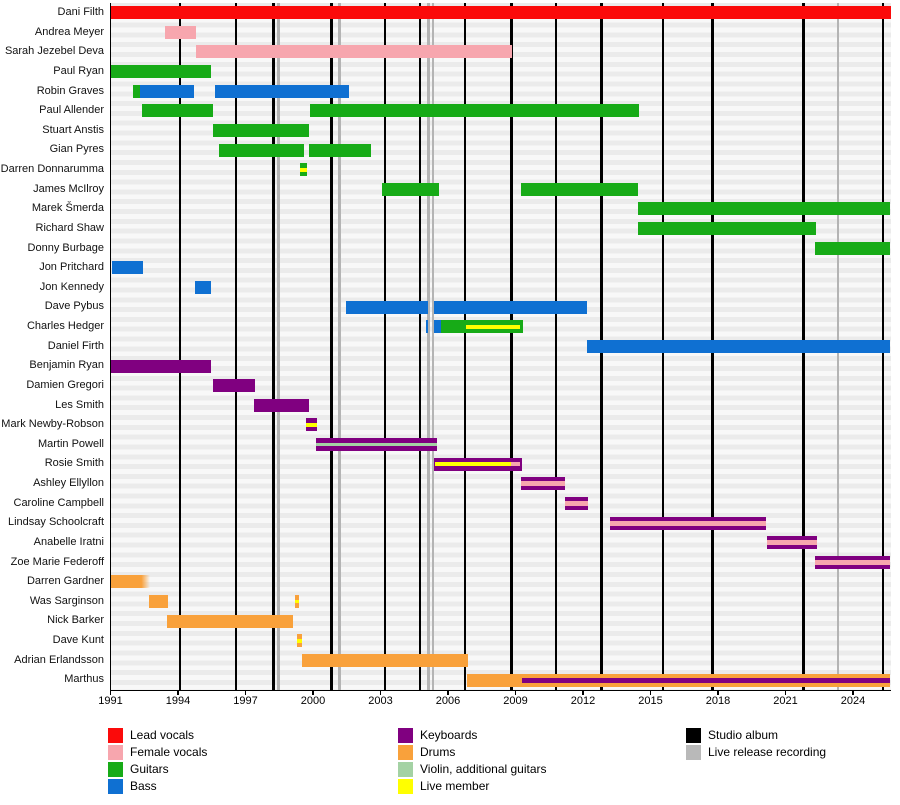 The height and width of the screenshot is (805, 900). What do you see at coordinates (515, 701) in the screenshot?
I see `axis-tick-label: 2009` at bounding box center [515, 701].